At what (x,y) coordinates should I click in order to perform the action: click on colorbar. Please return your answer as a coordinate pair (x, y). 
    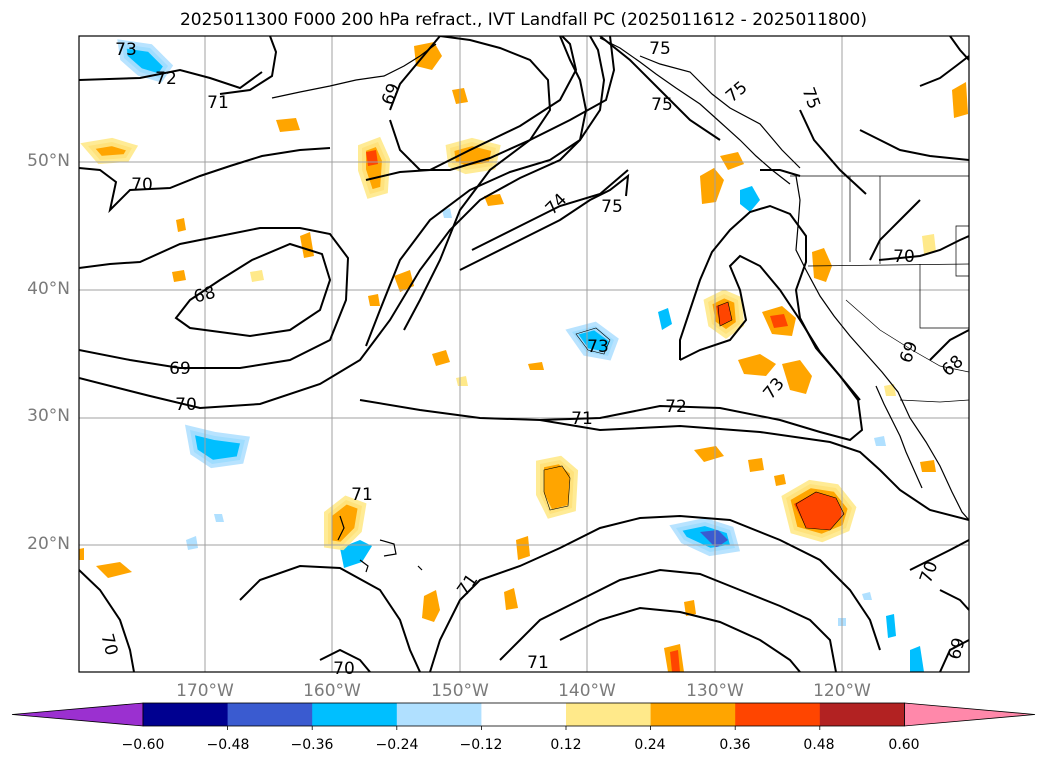
    Looking at the image, I should click on (523, 716).